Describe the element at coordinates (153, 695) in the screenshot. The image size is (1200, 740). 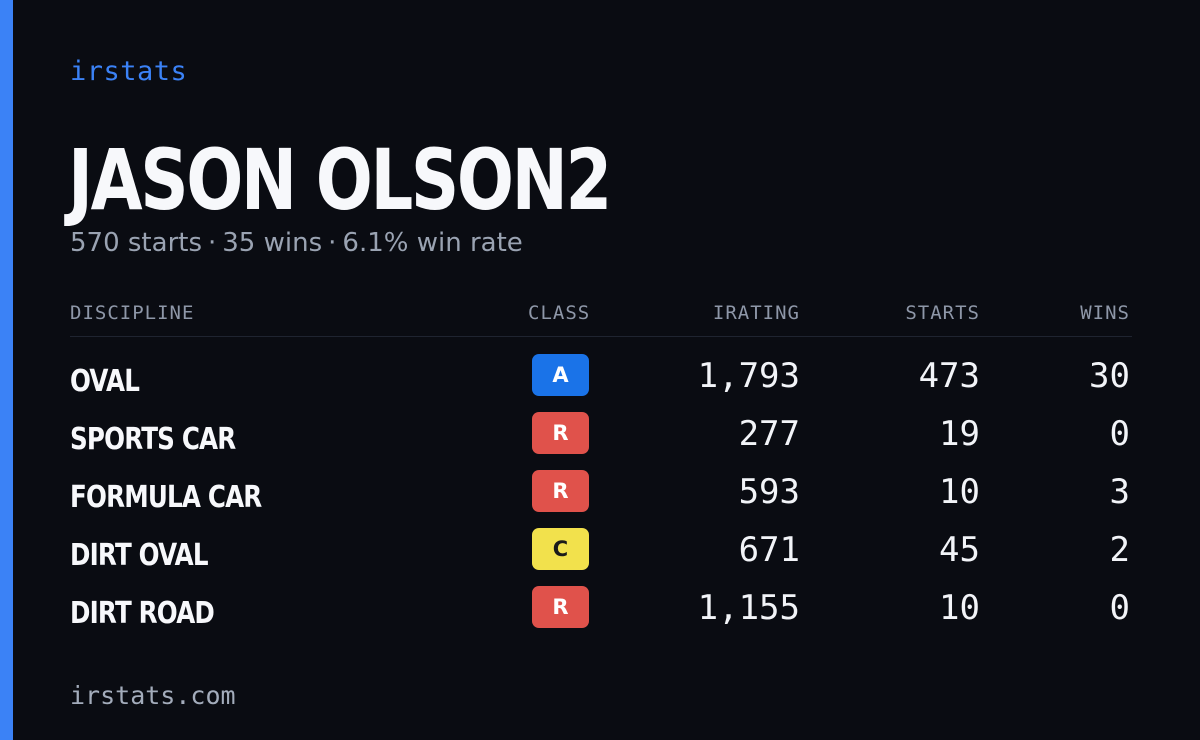
I see `footer-url: irstats.com` at that location.